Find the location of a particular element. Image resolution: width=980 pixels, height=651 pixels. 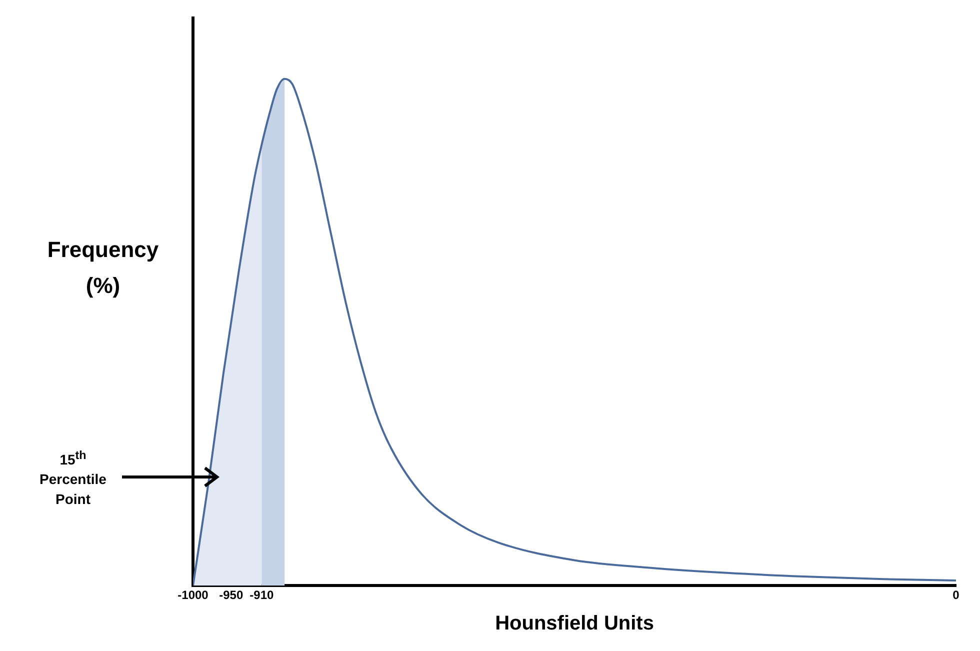

x-tick-label: 0 is located at coordinates (956, 595).